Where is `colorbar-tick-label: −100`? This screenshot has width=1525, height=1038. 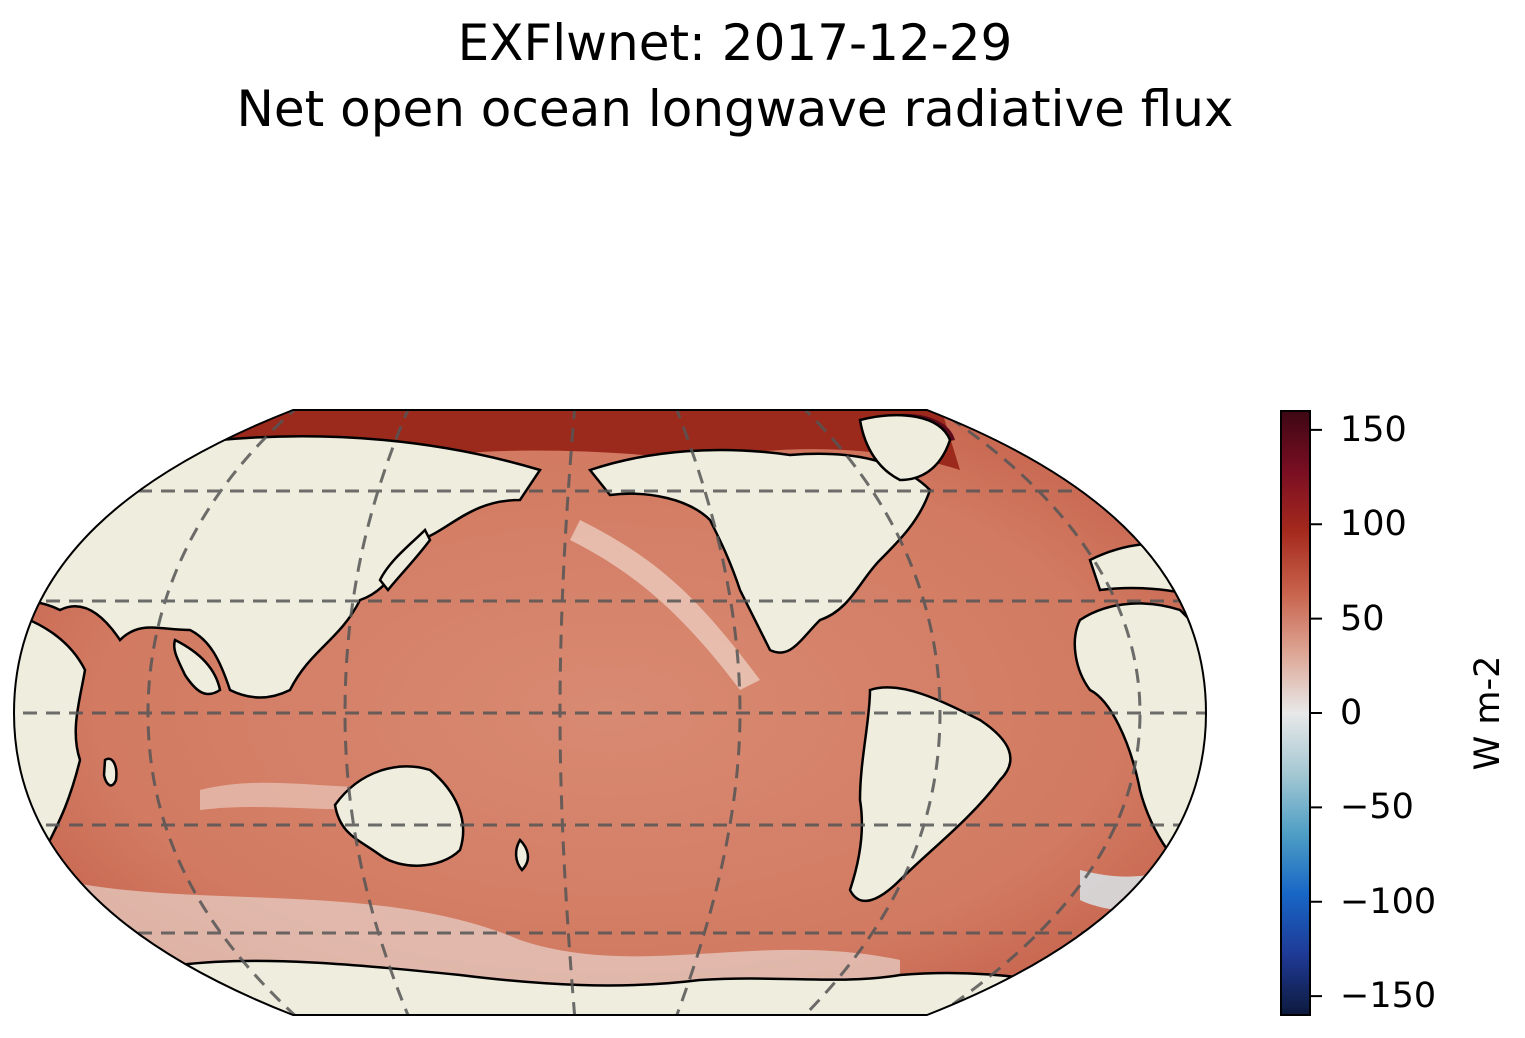 colorbar-tick-label: −100 is located at coordinates (1388, 901).